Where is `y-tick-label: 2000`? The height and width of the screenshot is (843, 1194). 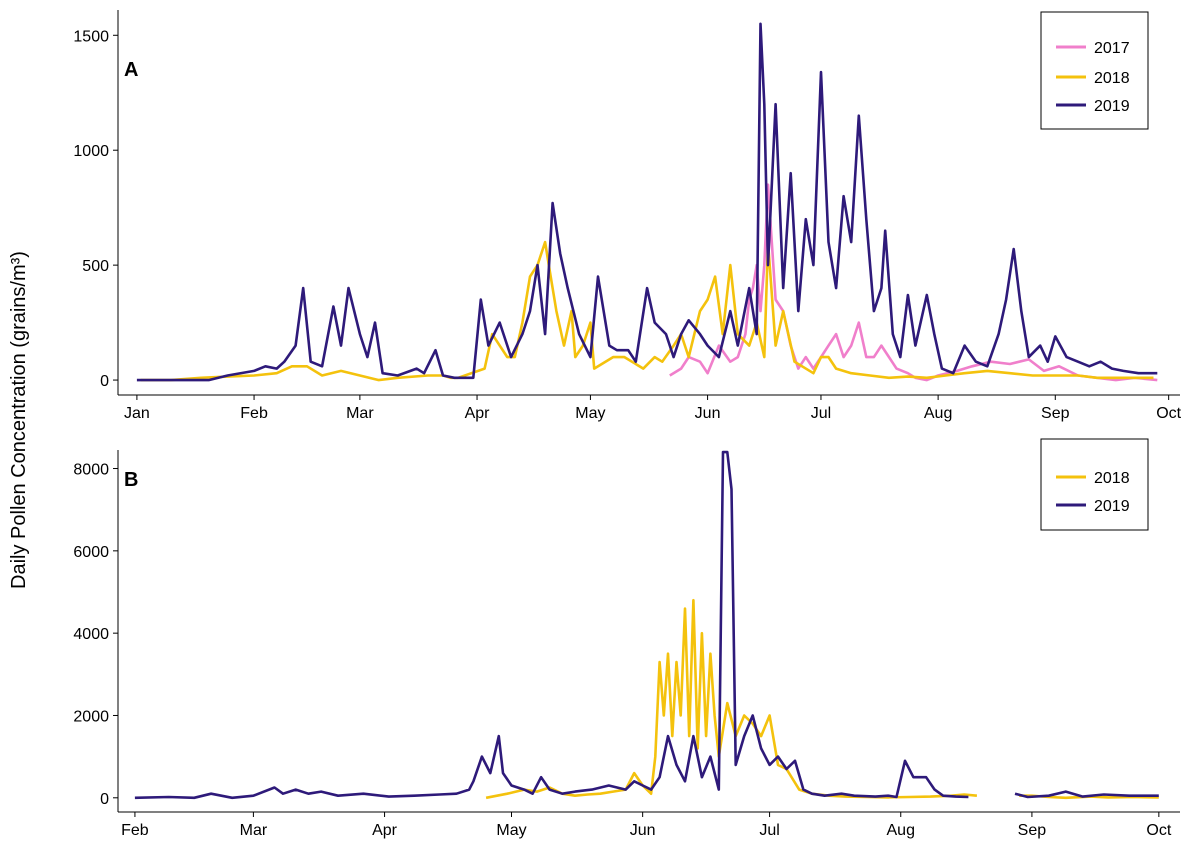 y-tick-label: 2000 is located at coordinates (91, 716).